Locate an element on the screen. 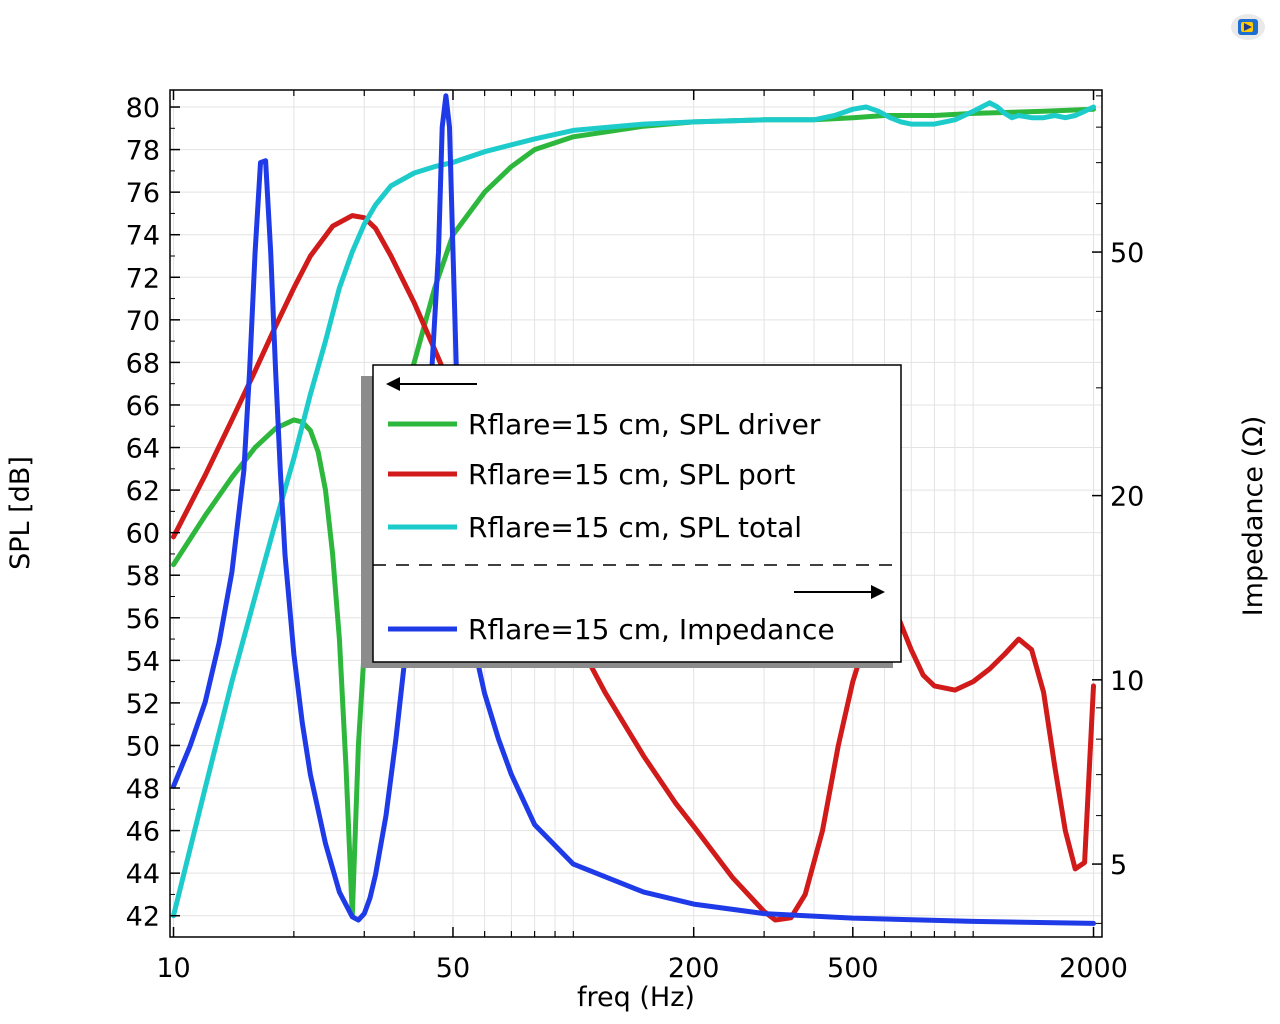 The image size is (1280, 1024). y-tick-label: 78 is located at coordinates (143, 151).